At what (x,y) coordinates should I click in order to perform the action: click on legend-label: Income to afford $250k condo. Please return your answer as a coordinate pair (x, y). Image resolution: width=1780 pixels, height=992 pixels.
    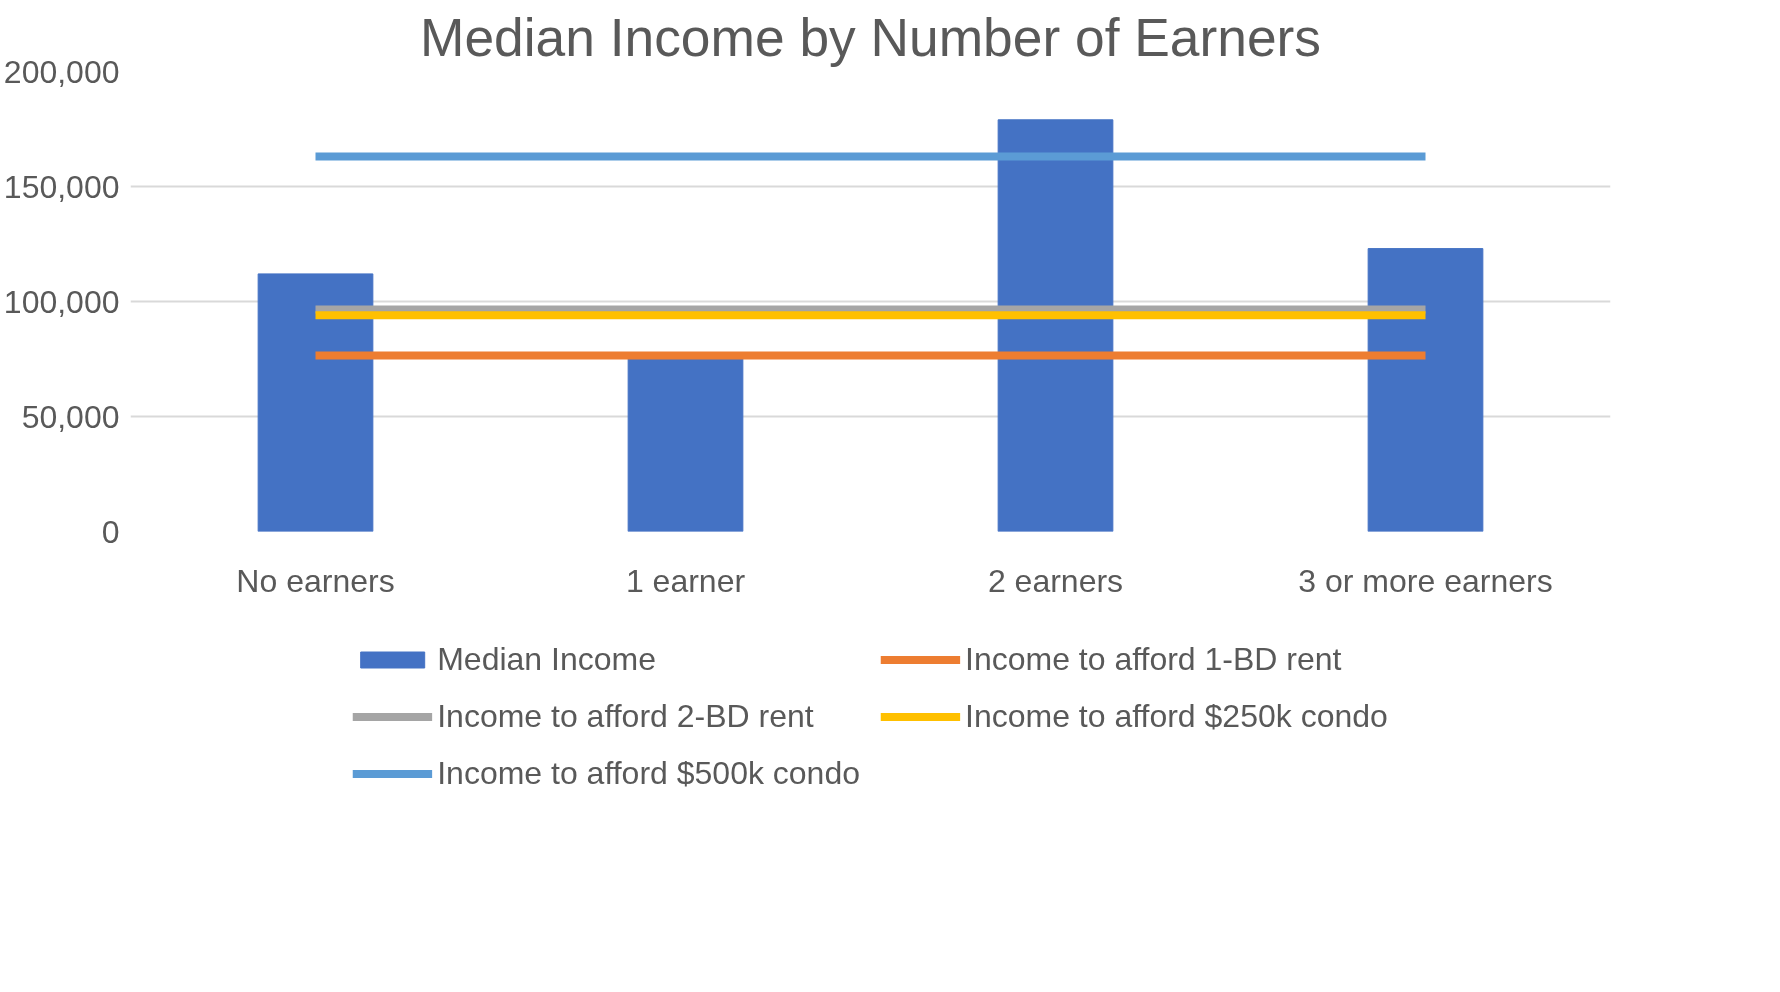
    Looking at the image, I should click on (1176, 716).